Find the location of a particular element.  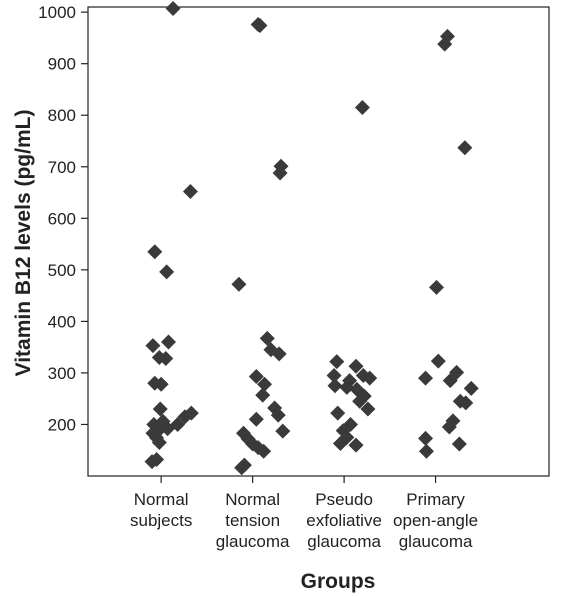

y-tick-label: 1000 is located at coordinates (57, 12).